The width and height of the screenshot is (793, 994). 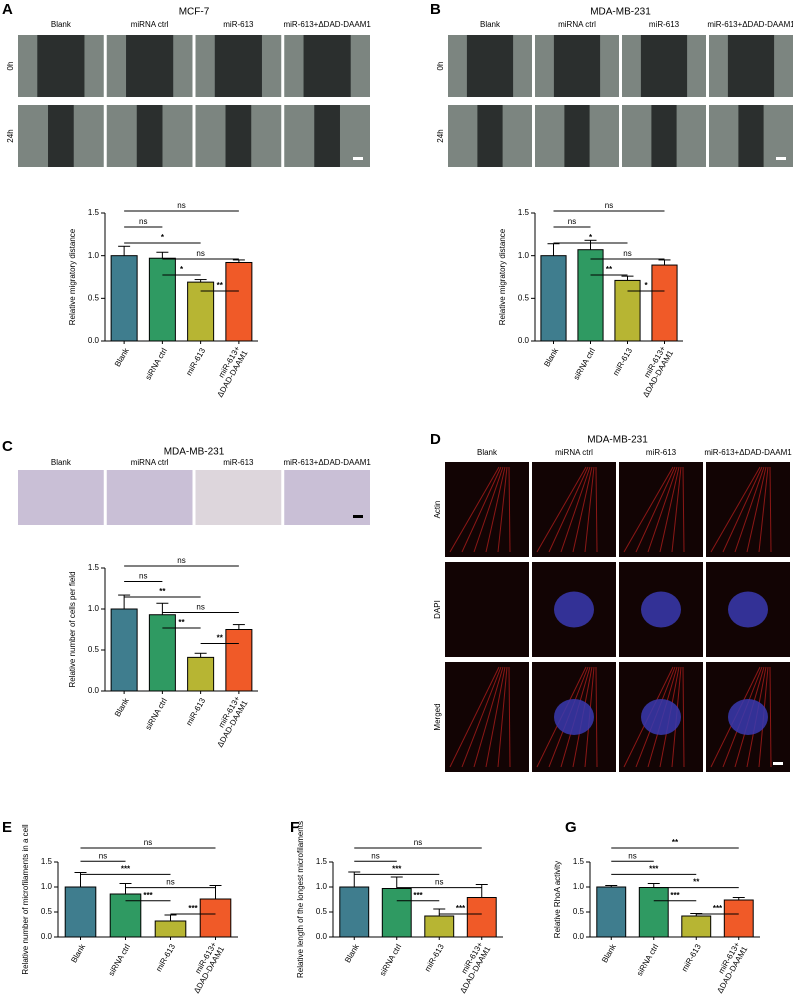 I want to click on panel-letter: F, so click(x=294, y=827).